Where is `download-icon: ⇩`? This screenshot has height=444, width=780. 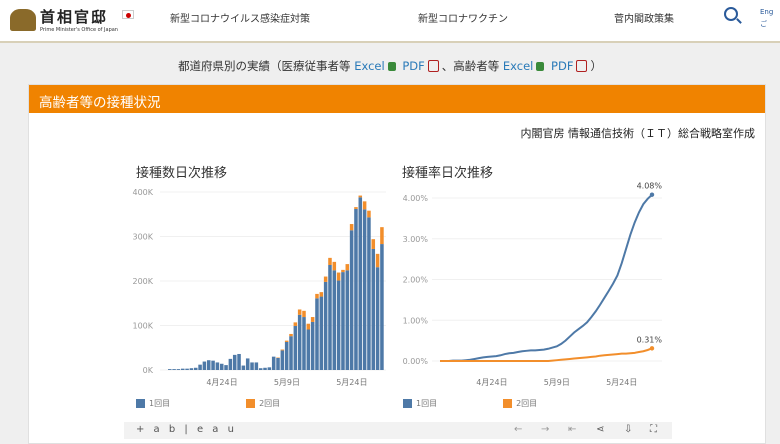 download-icon: ⇩ is located at coordinates (628, 429).